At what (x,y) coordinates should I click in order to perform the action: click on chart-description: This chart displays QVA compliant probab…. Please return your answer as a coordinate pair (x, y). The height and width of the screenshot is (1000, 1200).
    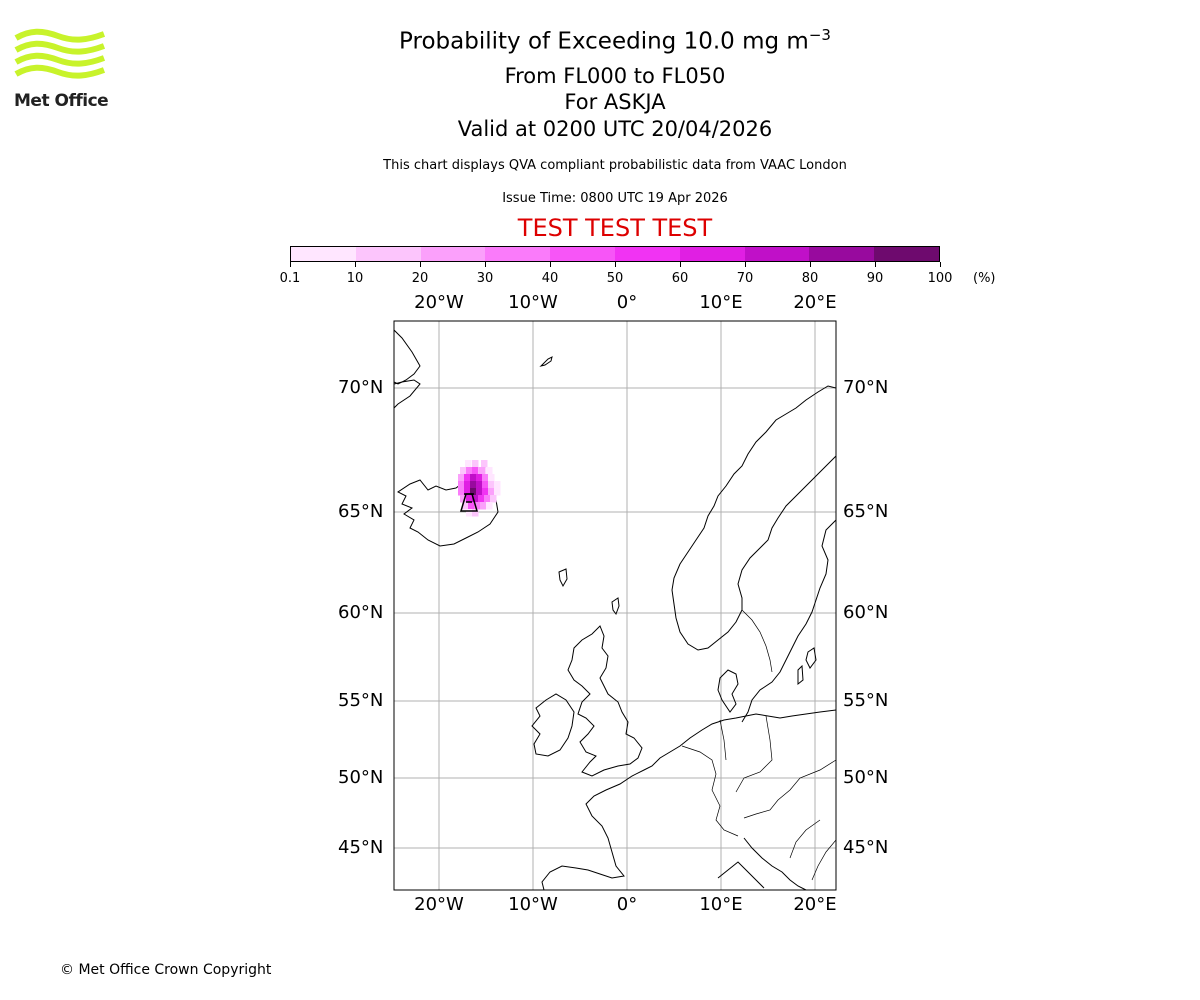
    Looking at the image, I should click on (615, 165).